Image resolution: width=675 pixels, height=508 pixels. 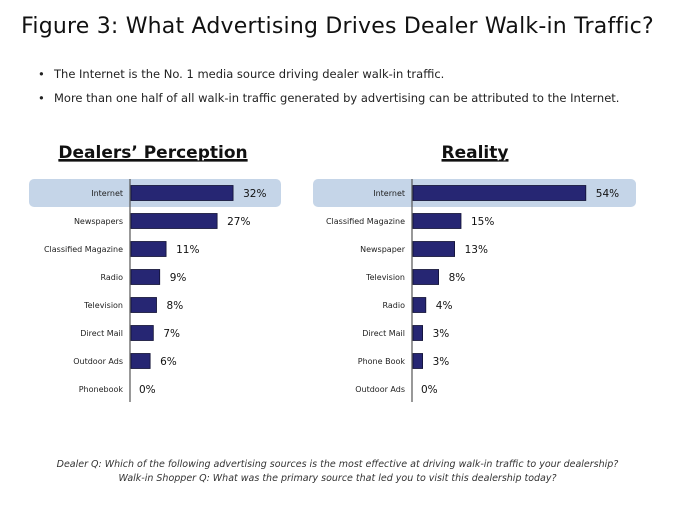 I want to click on category-label: Newspapers, so click(x=98, y=221).